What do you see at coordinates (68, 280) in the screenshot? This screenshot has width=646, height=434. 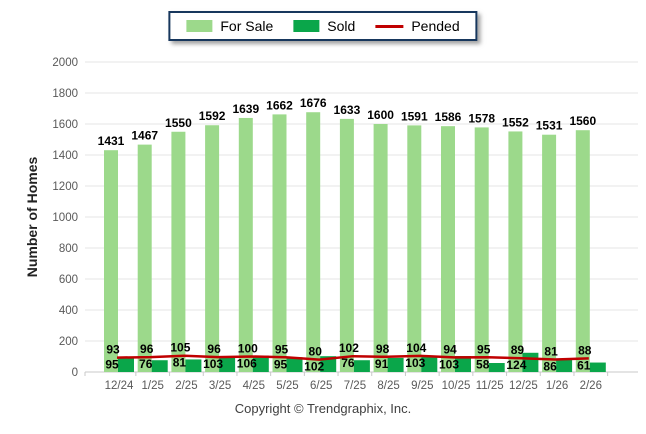 I see `y-tick-label: 600` at bounding box center [68, 280].